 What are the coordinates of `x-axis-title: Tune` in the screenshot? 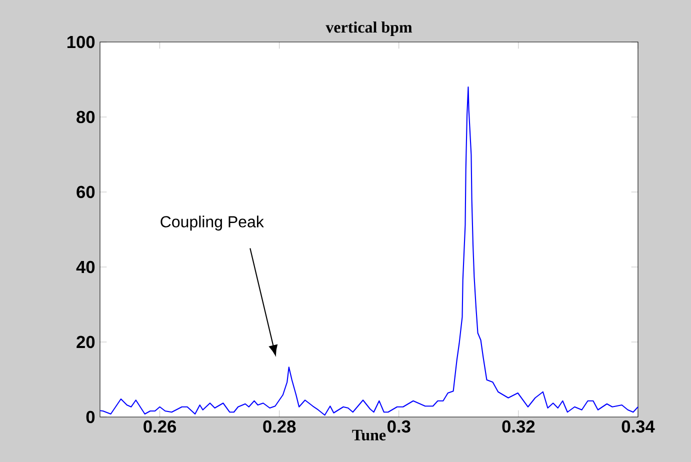 It's located at (369, 435).